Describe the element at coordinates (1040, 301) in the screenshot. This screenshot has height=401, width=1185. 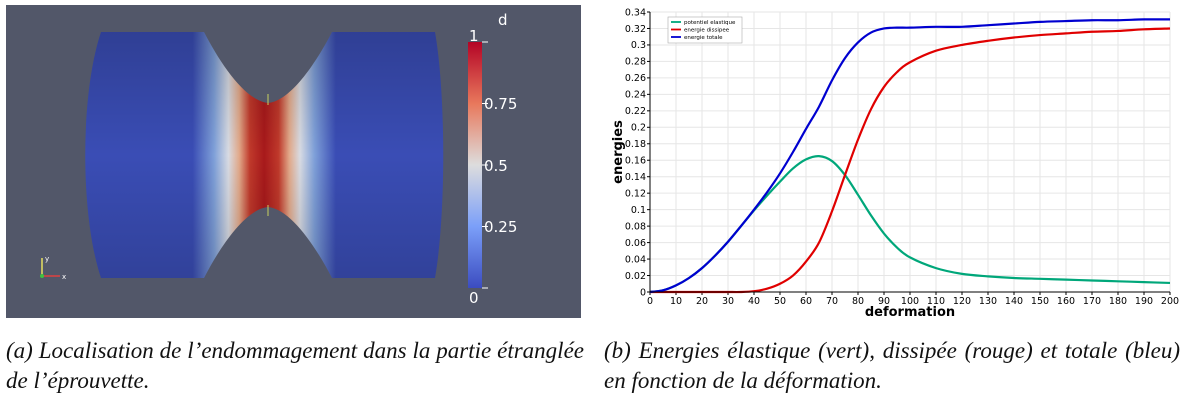
I see `x-tick-label: 150` at that location.